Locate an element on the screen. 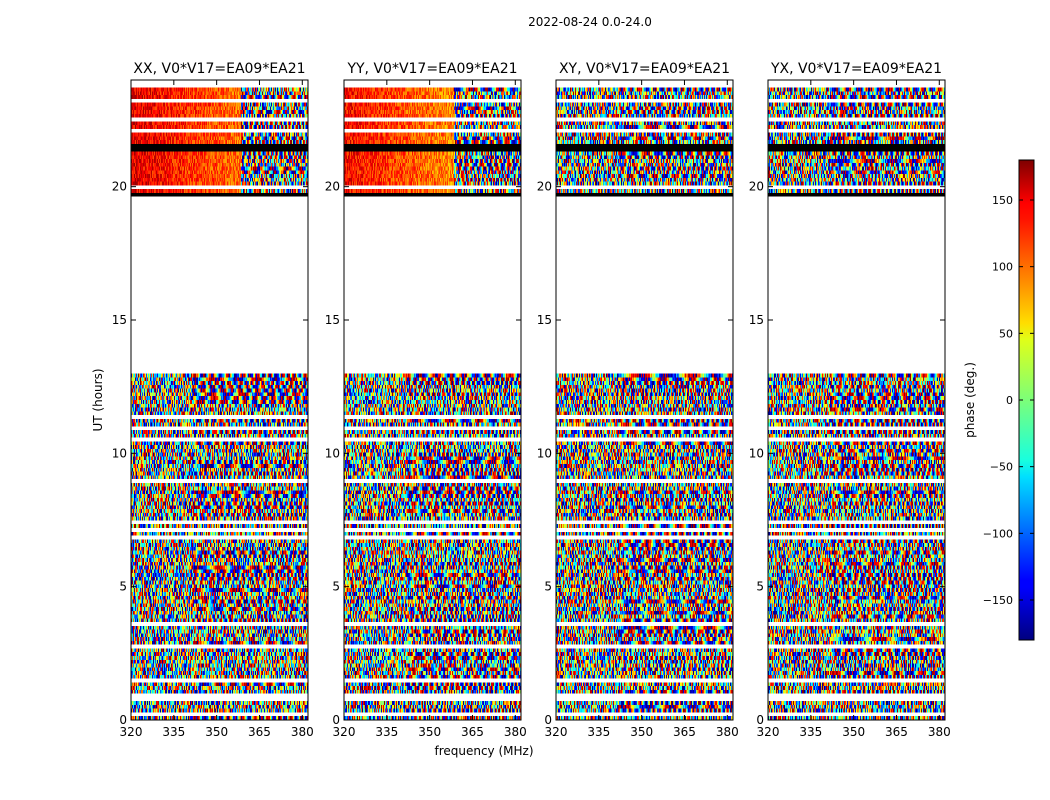 The width and height of the screenshot is (1050, 800). heatmap-yy is located at coordinates (432, 400).